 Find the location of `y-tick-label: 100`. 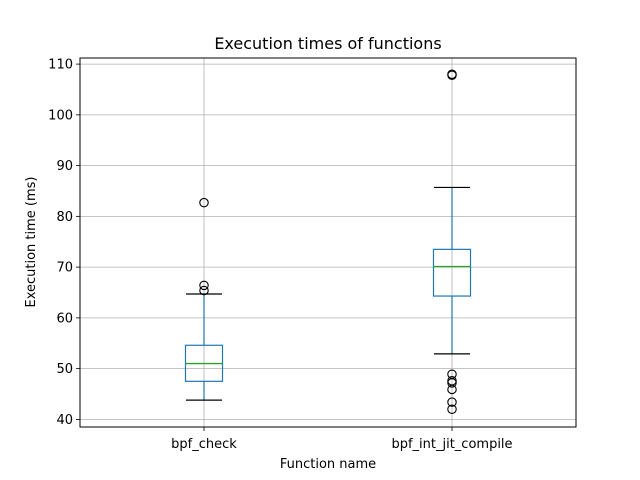

y-tick-label: 100 is located at coordinates (60, 115).